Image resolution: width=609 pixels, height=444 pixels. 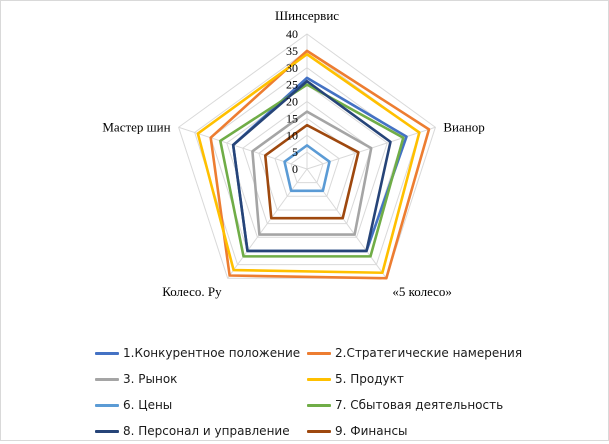 What do you see at coordinates (292, 118) in the screenshot?
I see `tick-label: 15` at bounding box center [292, 118].